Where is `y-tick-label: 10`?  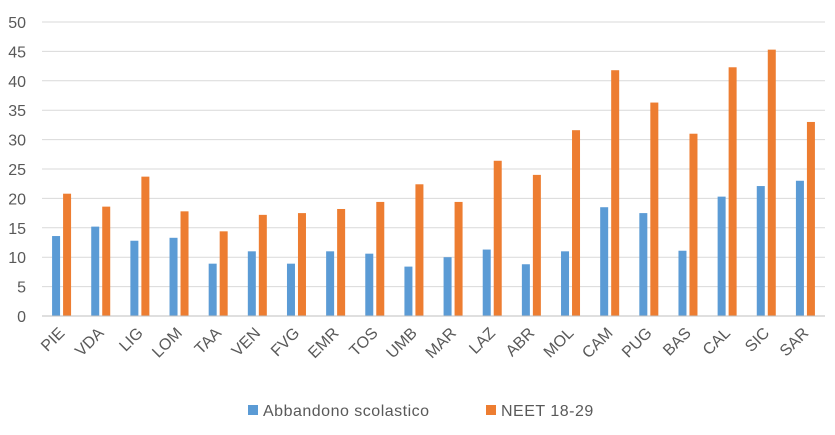 y-tick-label: 10 is located at coordinates (17, 258).